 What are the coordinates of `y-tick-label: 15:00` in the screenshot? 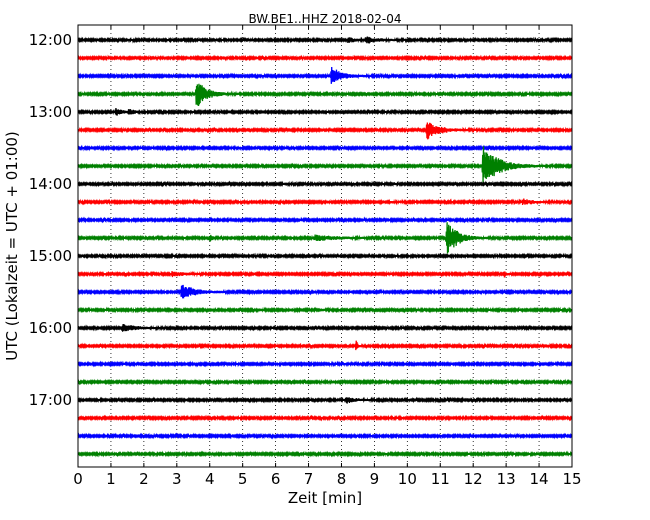 It's located at (50, 256).